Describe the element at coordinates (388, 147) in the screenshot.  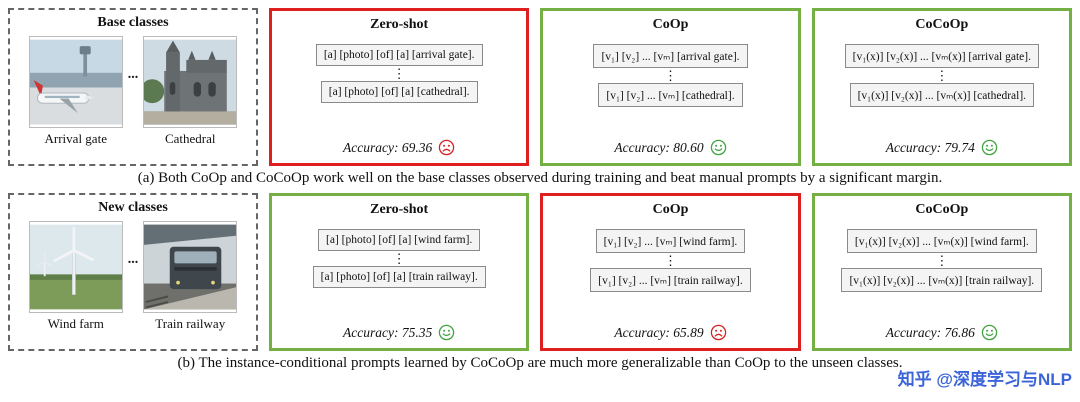
I see `accuracy-text: Accuracy: 69.36` at that location.